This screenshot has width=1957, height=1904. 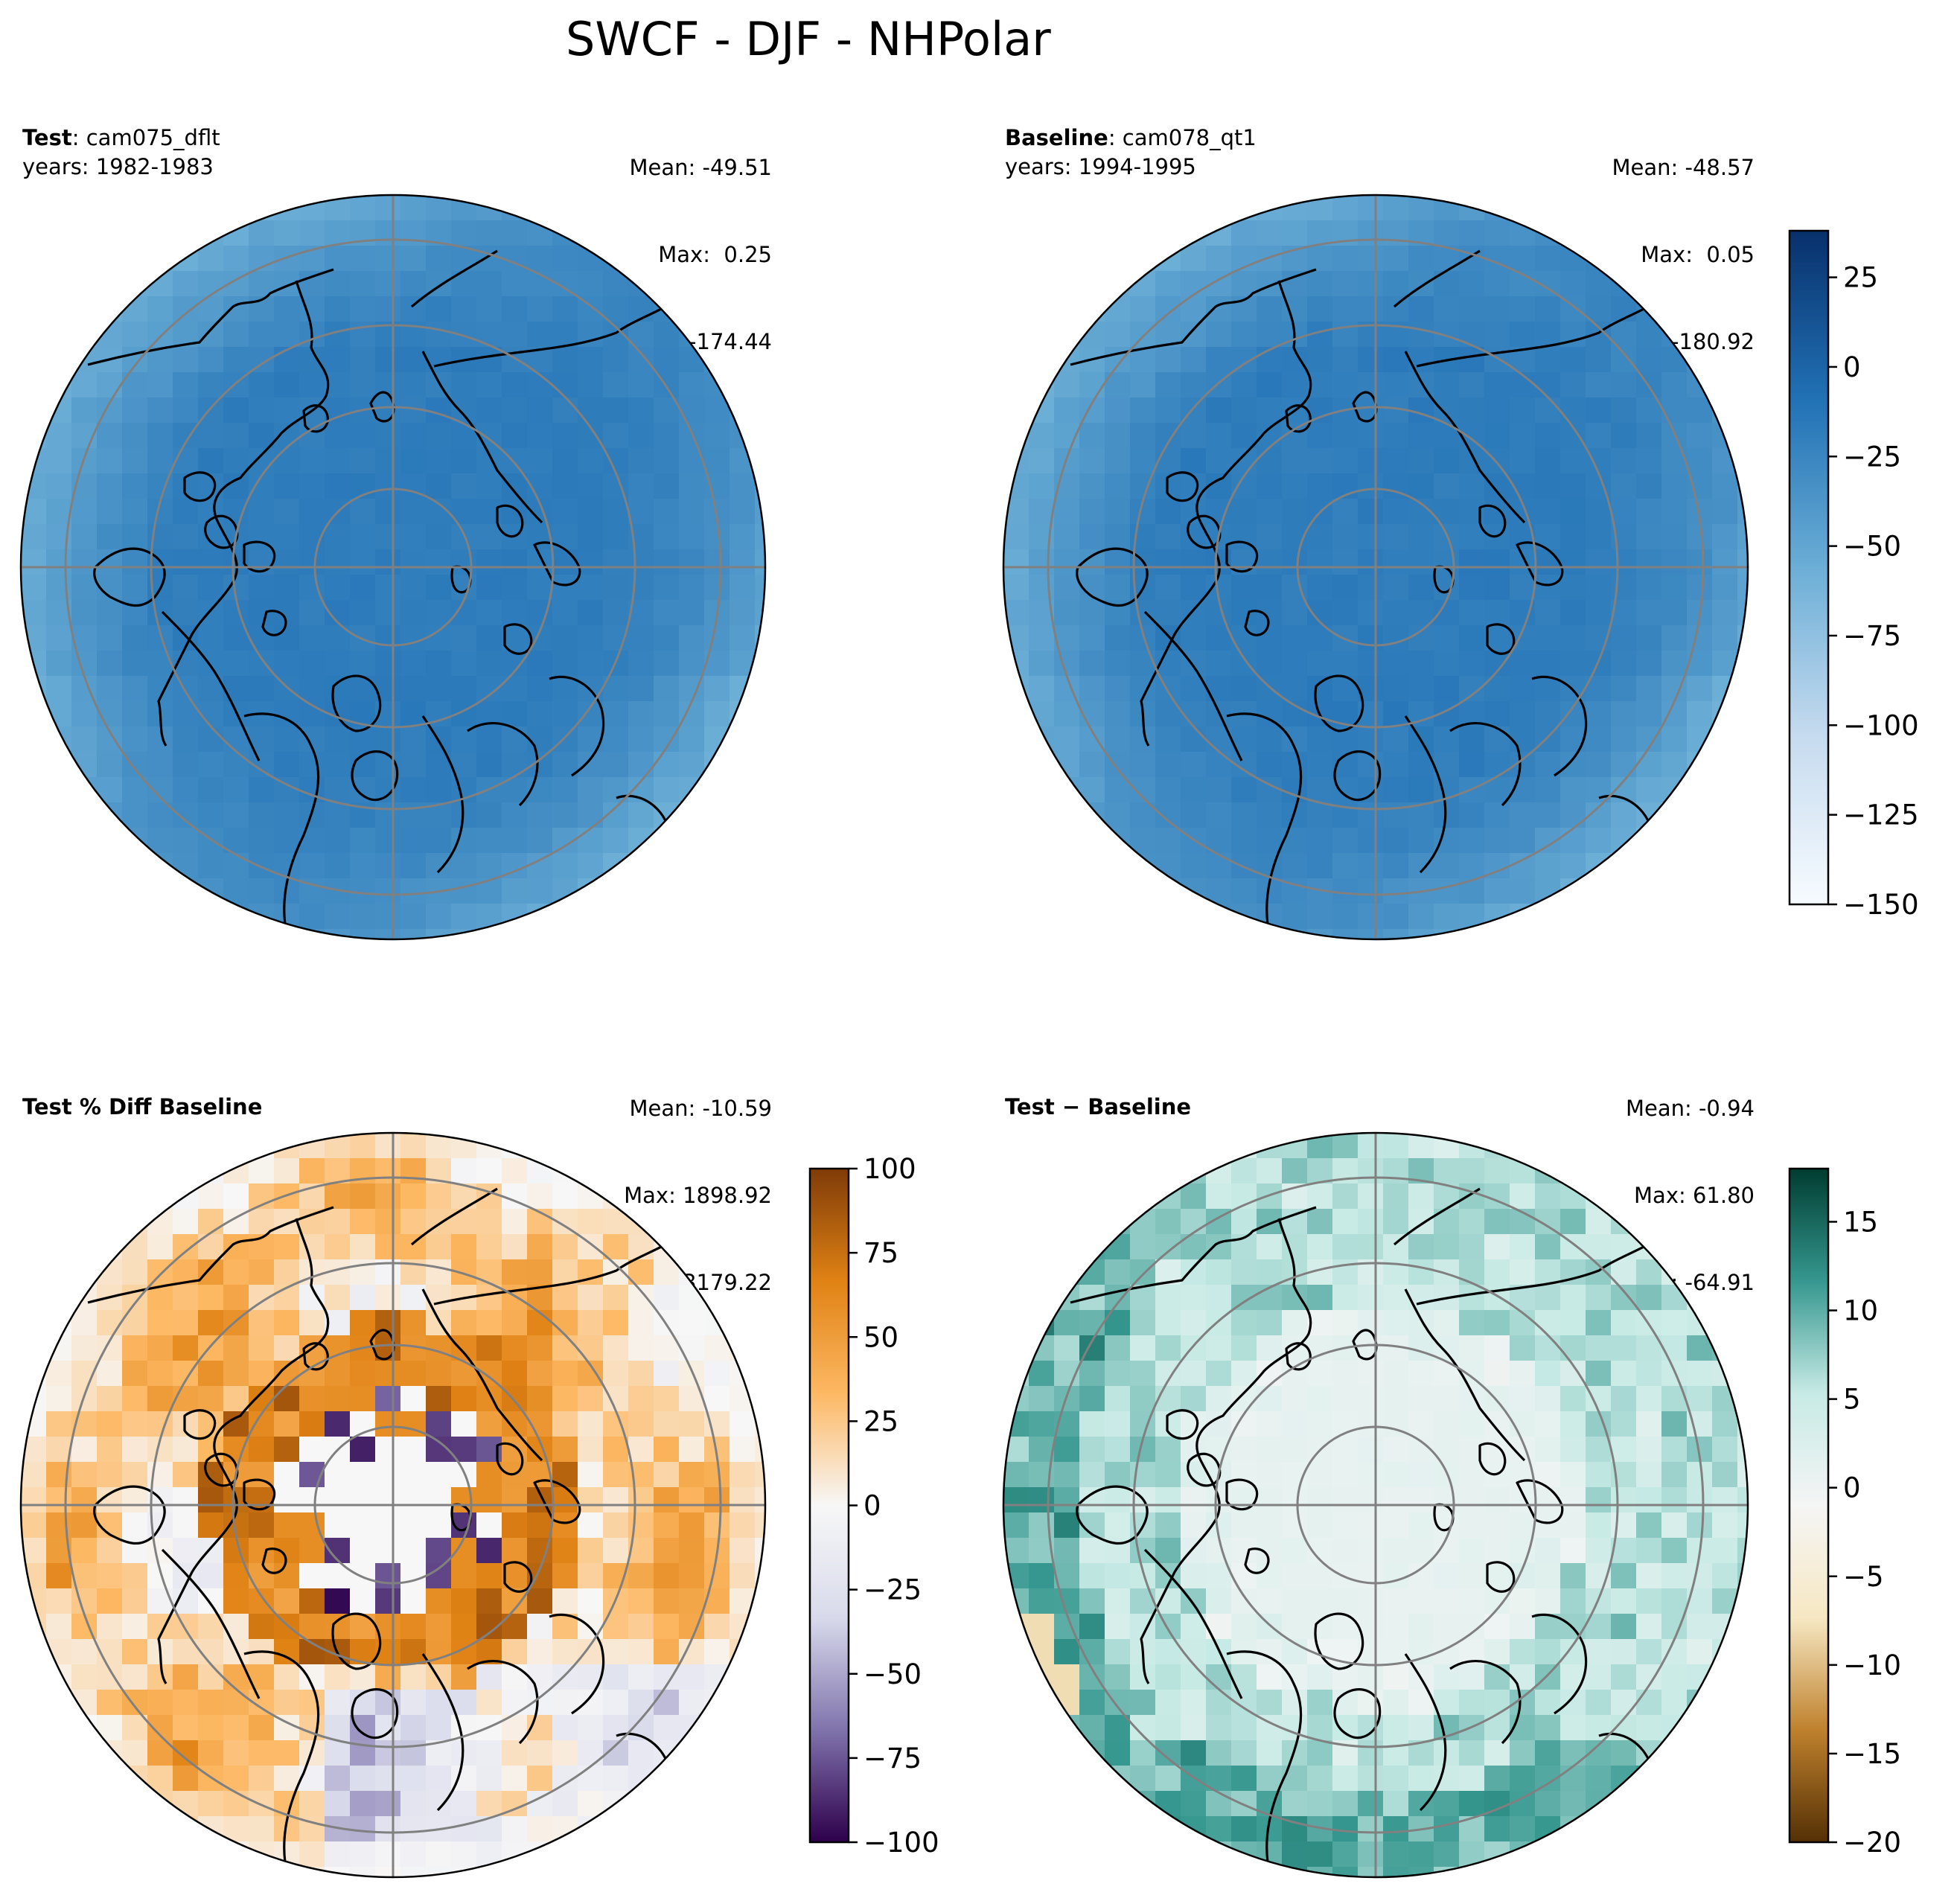 I want to click on colorbar-tick-label: −75, so click(x=892, y=1758).